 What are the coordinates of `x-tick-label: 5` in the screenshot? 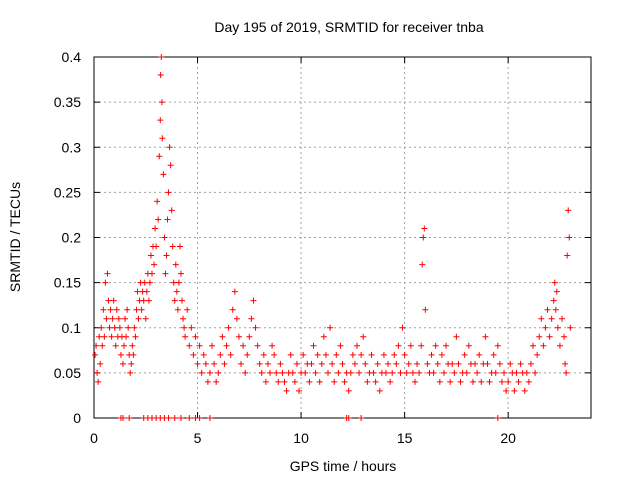 It's located at (198, 438).